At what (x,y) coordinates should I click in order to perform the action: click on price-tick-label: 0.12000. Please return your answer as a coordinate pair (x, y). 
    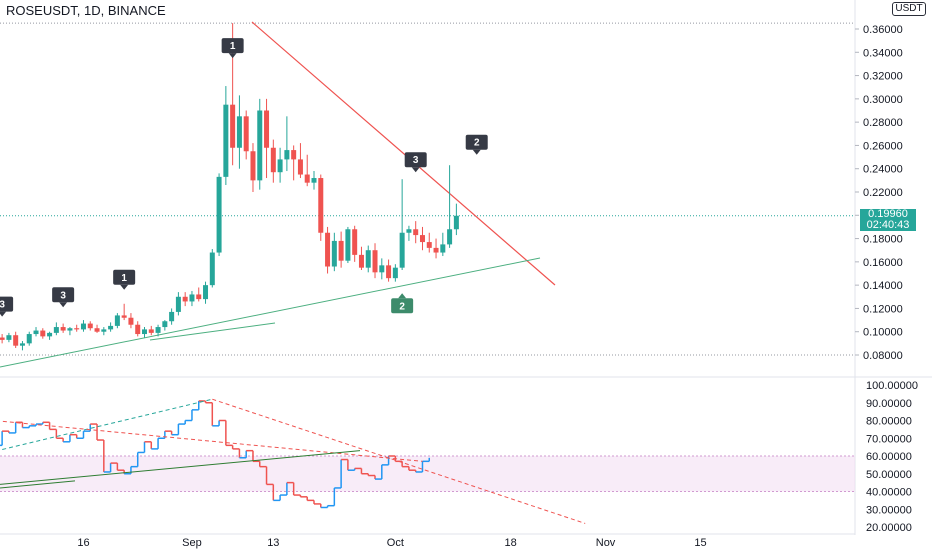
    Looking at the image, I should click on (883, 309).